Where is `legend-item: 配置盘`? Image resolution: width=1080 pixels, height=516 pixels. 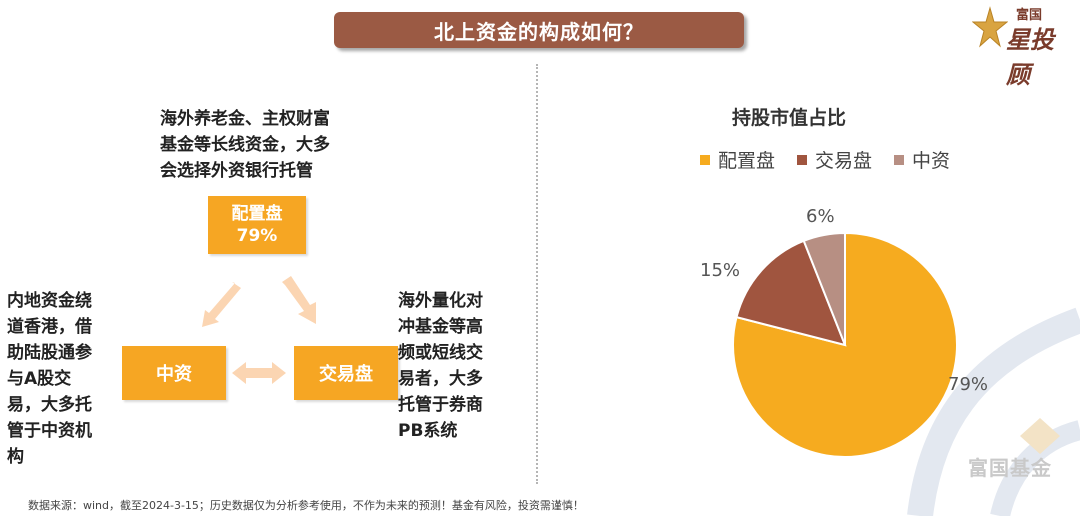 legend-item: 配置盘 is located at coordinates (737, 159).